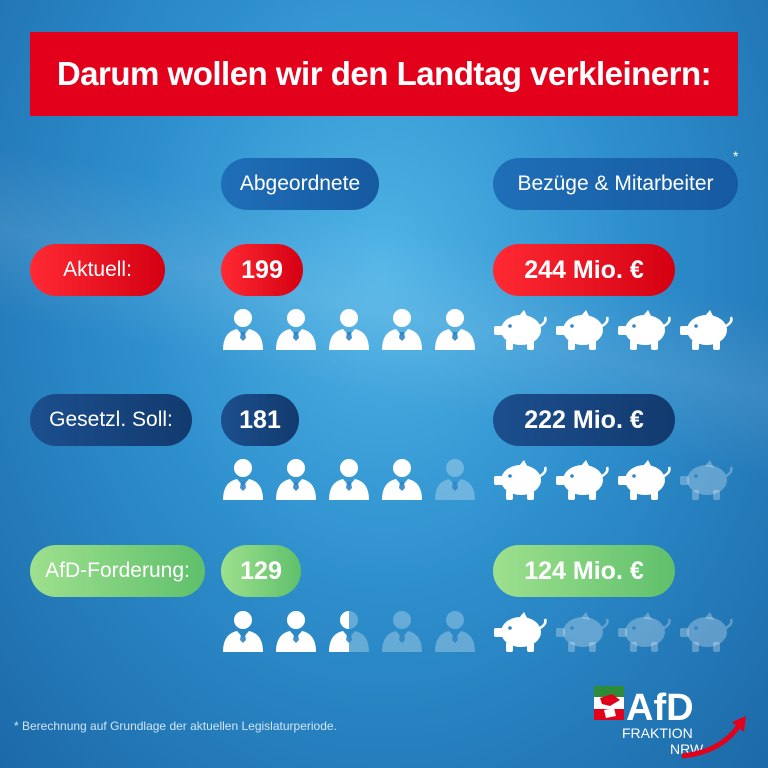 Image resolution: width=768 pixels, height=768 pixels. I want to click on costs-value-afd-forderung: 124 Mio. €, so click(584, 571).